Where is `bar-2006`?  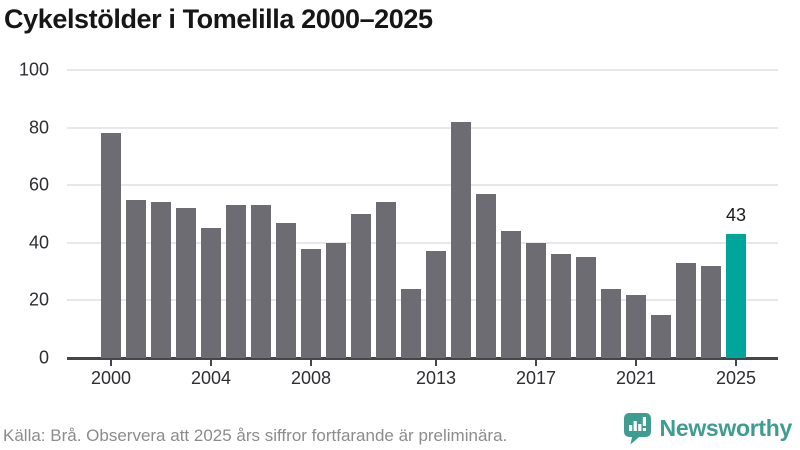
bar-2006 is located at coordinates (261, 281).